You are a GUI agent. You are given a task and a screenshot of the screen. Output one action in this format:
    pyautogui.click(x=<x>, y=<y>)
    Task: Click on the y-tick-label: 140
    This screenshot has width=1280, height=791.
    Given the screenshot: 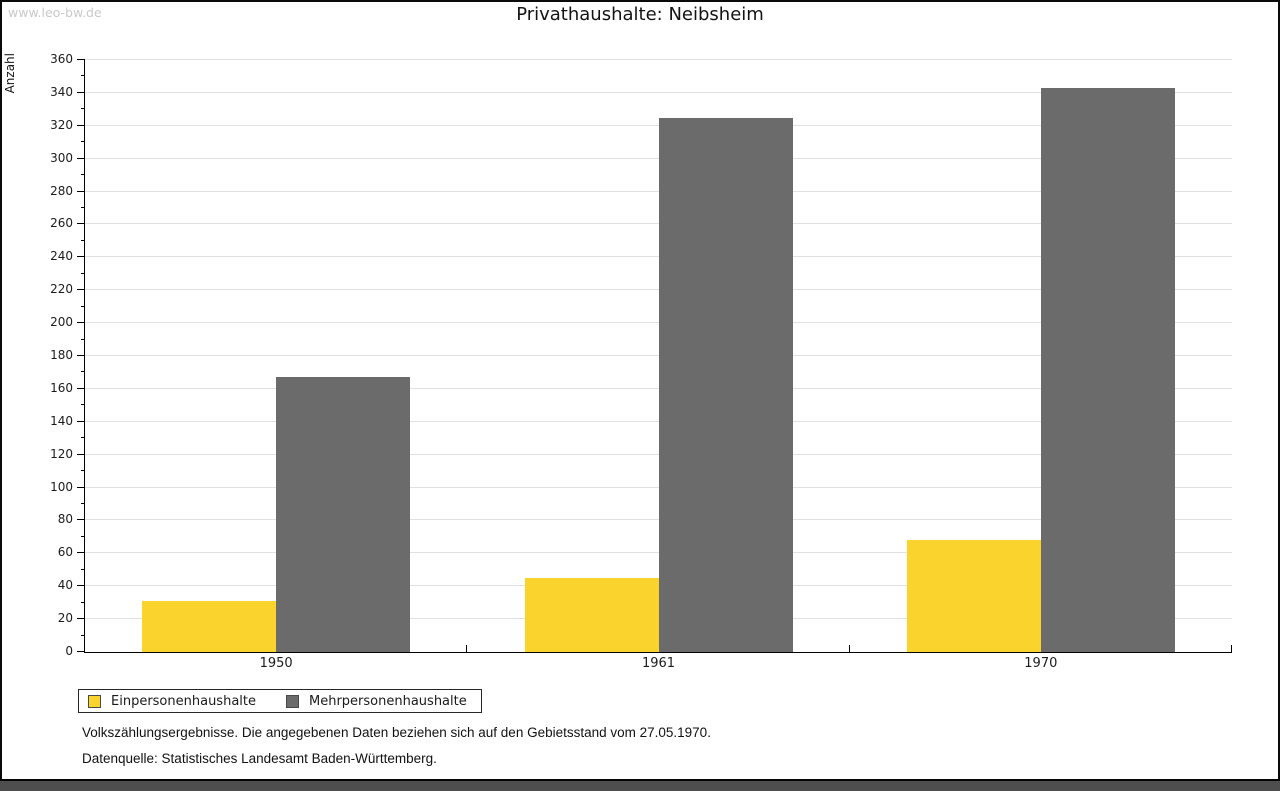 What is the action you would take?
    pyautogui.click(x=61, y=420)
    